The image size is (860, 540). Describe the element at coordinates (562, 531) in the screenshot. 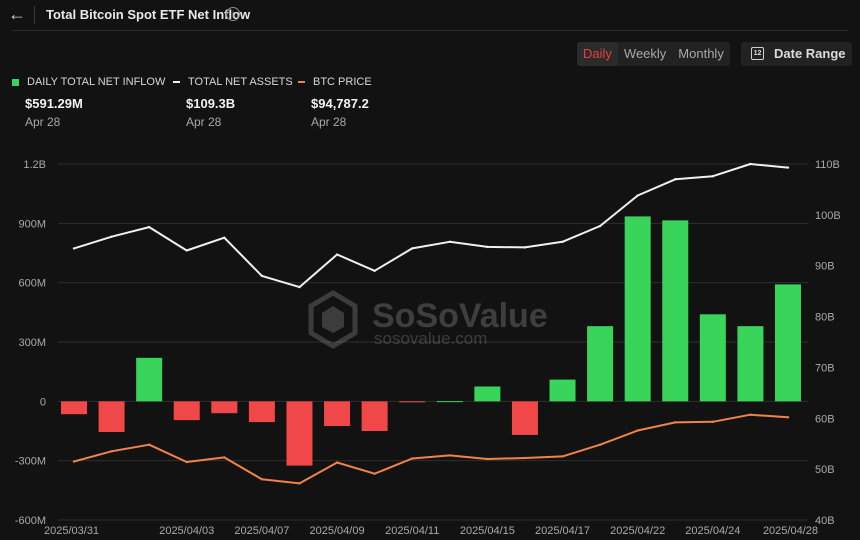

I see `x-tick-label: 2025/04/17` at that location.